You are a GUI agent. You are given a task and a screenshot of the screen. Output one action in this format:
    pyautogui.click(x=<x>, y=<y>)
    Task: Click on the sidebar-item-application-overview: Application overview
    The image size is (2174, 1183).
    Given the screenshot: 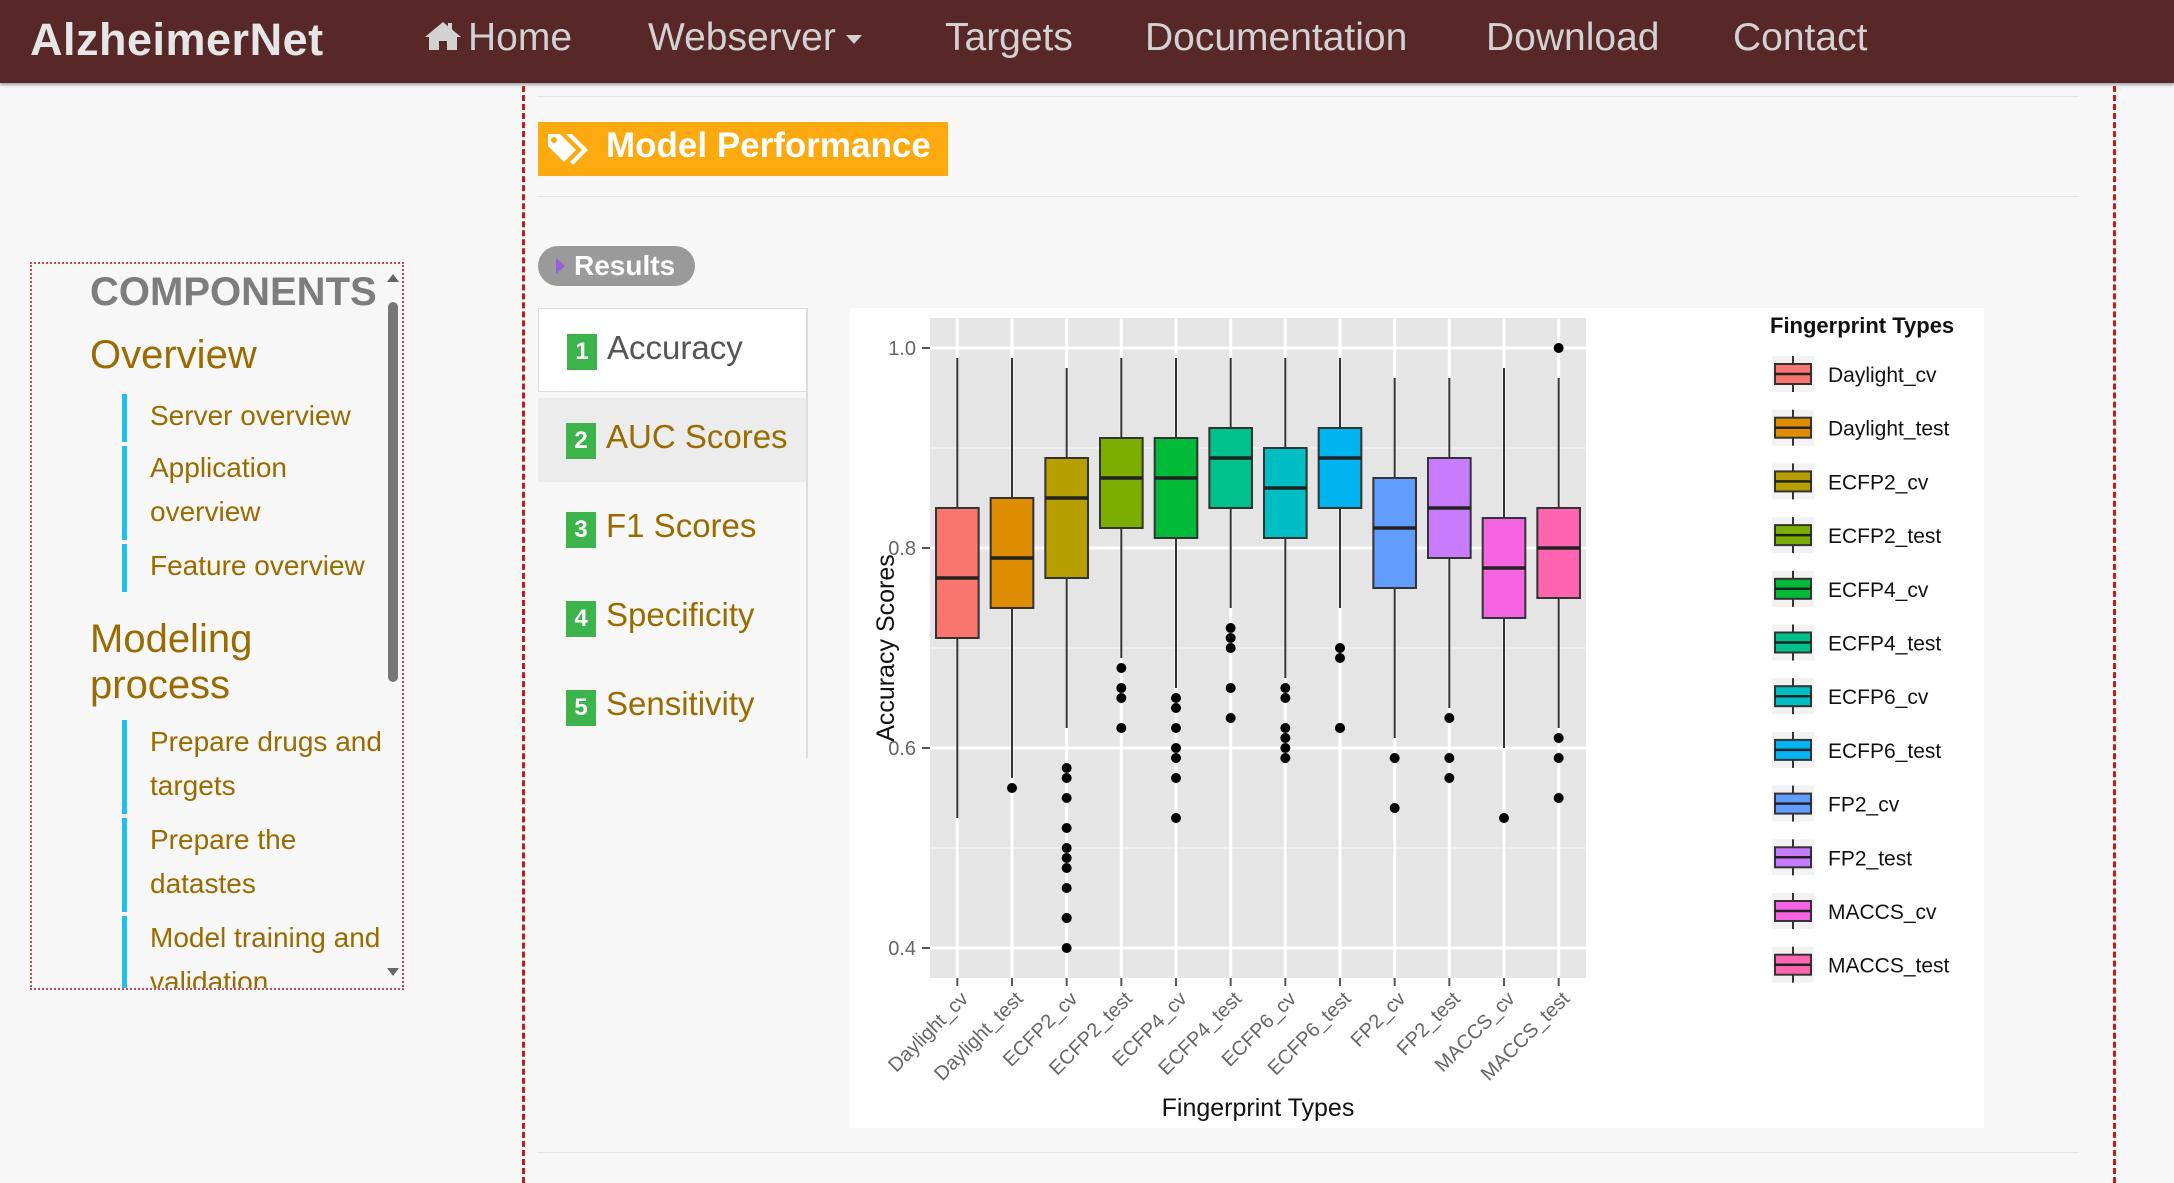 What is the action you would take?
    pyautogui.click(x=261, y=493)
    